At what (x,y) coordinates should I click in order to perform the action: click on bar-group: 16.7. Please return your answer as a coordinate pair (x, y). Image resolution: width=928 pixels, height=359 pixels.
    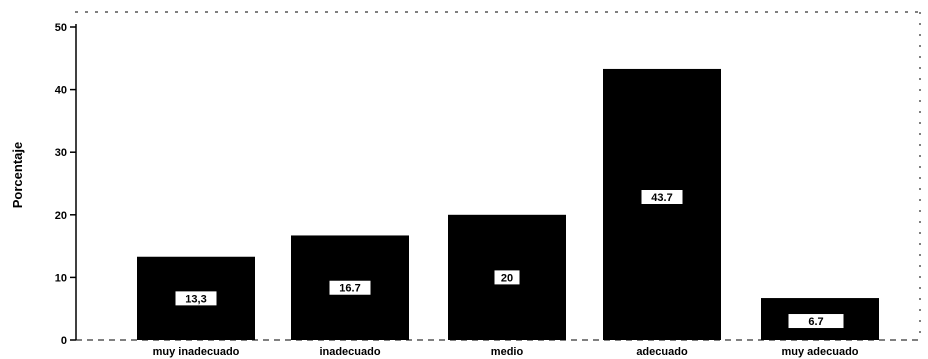
    Looking at the image, I should click on (350, 287).